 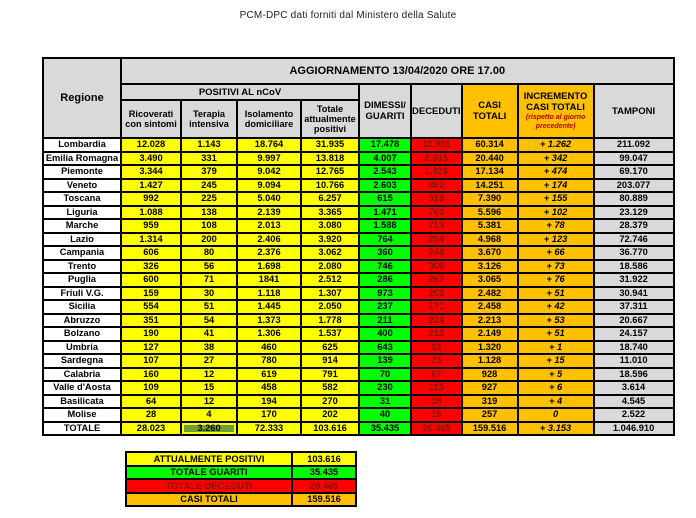 I want to click on cell-dimessi-guariti: 643, so click(x=385, y=347).